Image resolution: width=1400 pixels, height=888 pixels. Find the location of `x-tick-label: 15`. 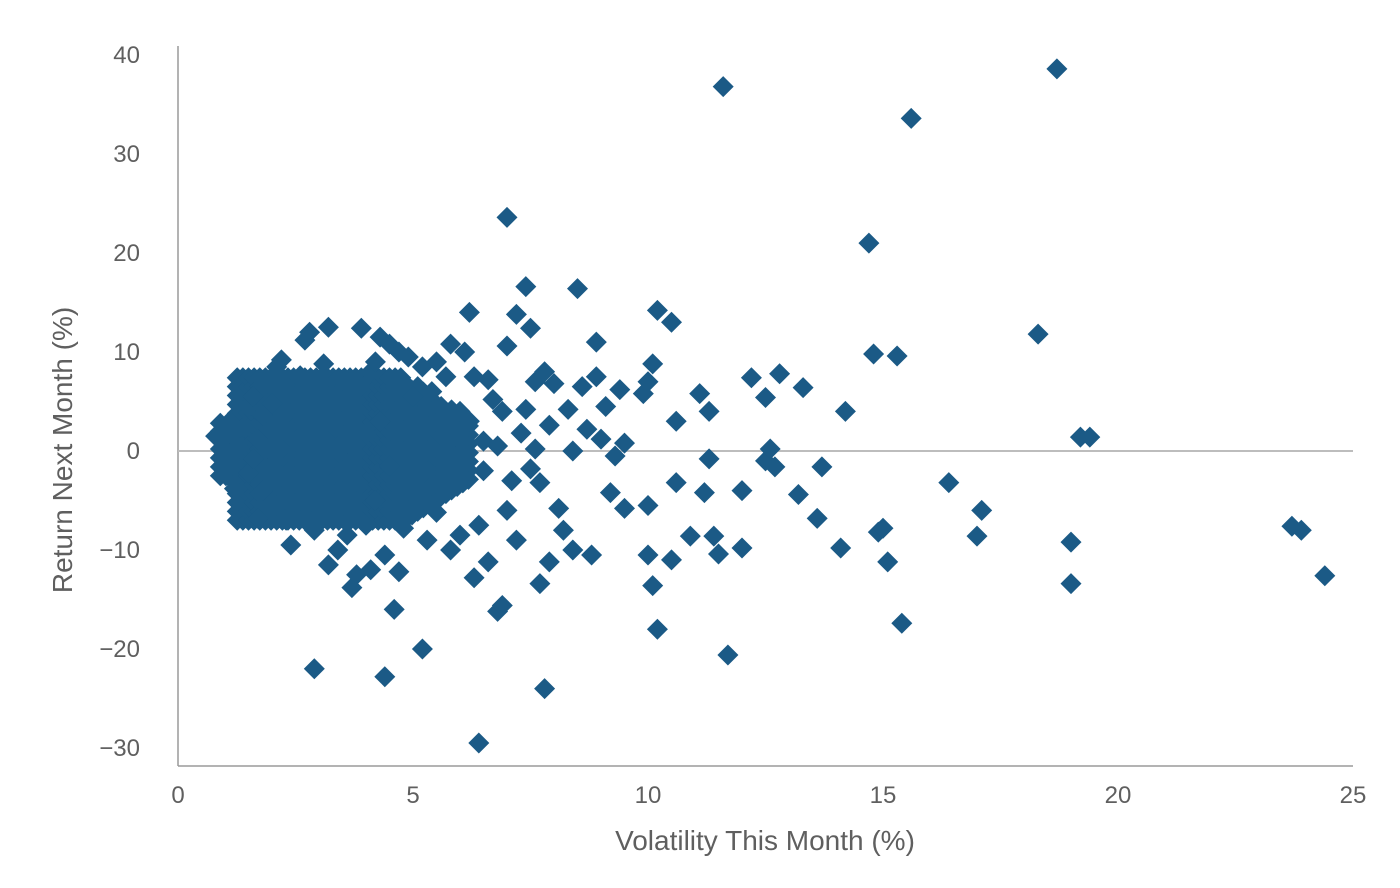

x-tick-label: 15 is located at coordinates (883, 795).